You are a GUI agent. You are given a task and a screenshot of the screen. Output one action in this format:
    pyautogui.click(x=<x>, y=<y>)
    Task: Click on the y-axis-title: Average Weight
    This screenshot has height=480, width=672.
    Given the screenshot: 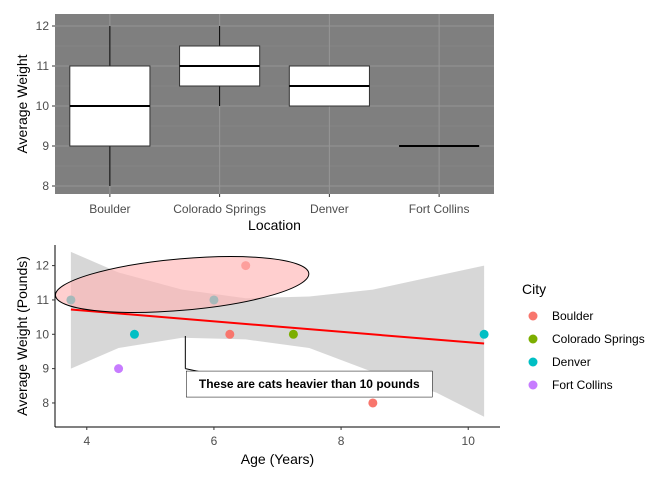 What is the action you would take?
    pyautogui.click(x=22, y=103)
    